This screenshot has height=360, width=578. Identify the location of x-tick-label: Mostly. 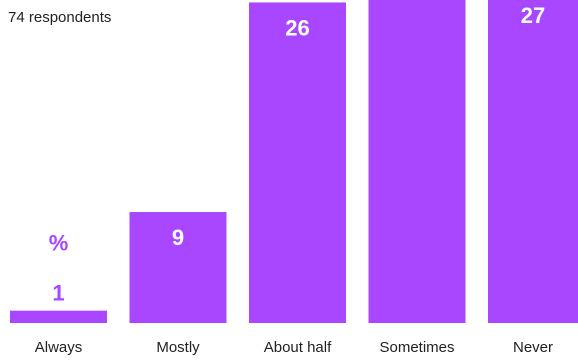
(178, 347).